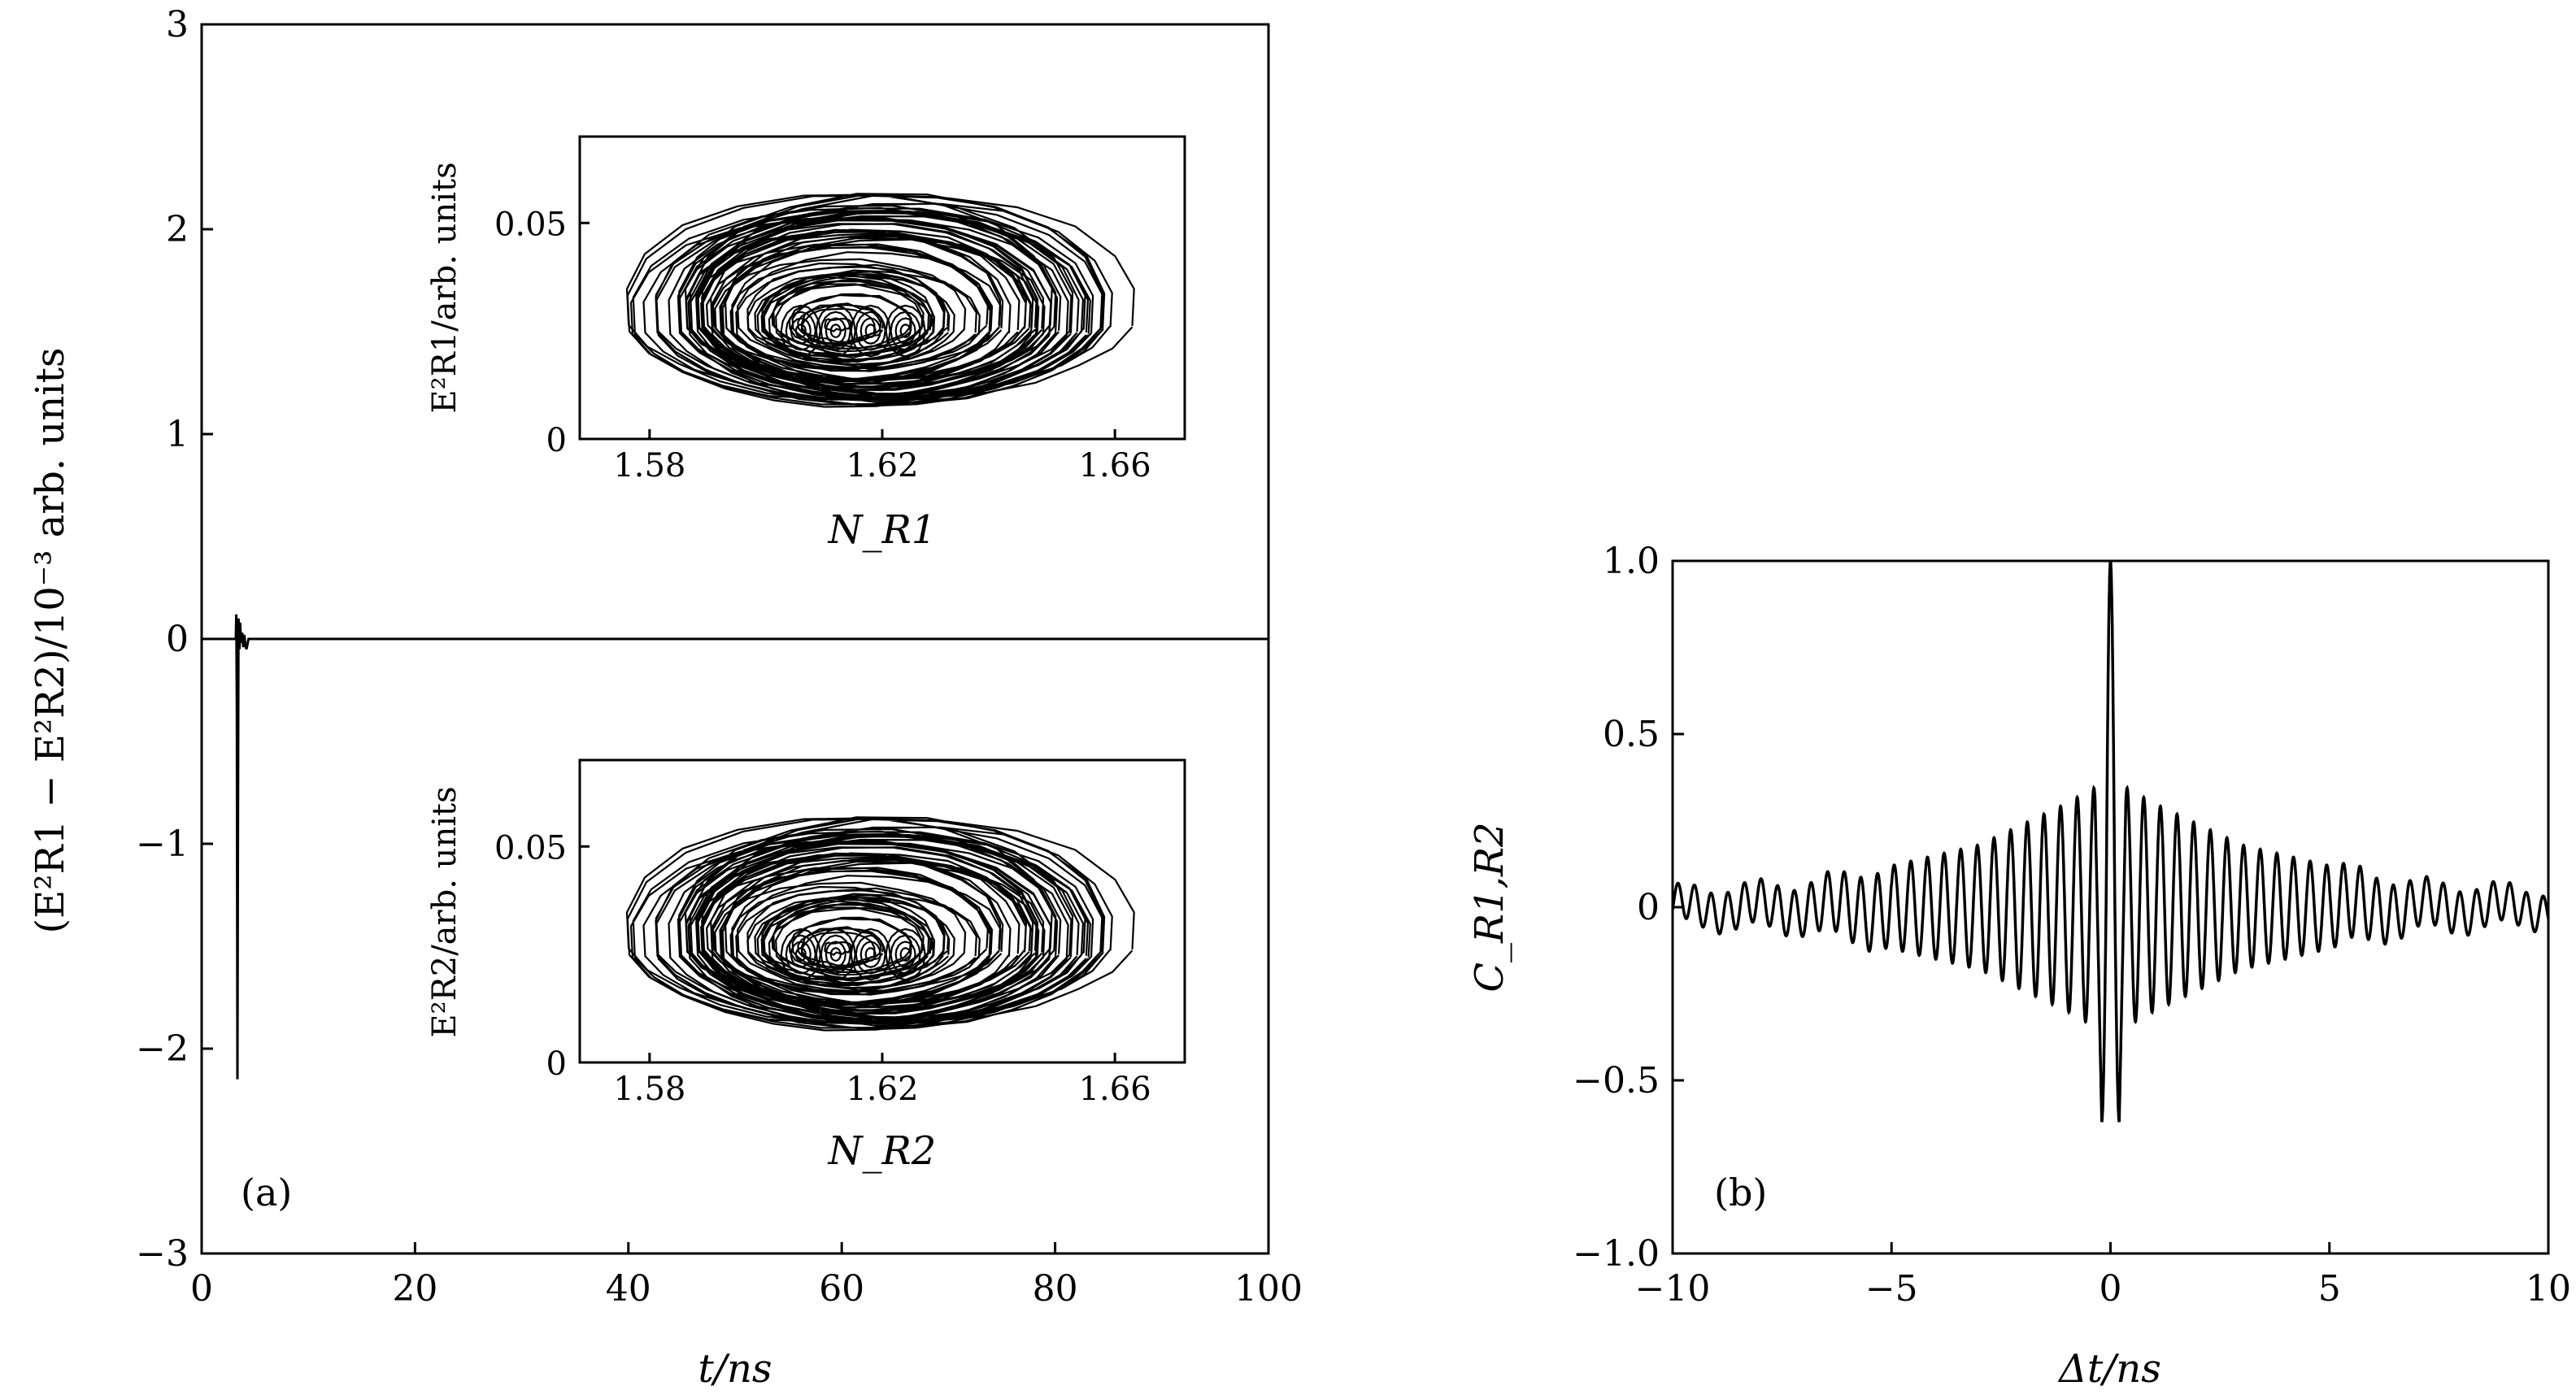 The image size is (2576, 1399). What do you see at coordinates (2111, 1289) in the screenshot?
I see `panel-b-x-tick-label: 0` at bounding box center [2111, 1289].